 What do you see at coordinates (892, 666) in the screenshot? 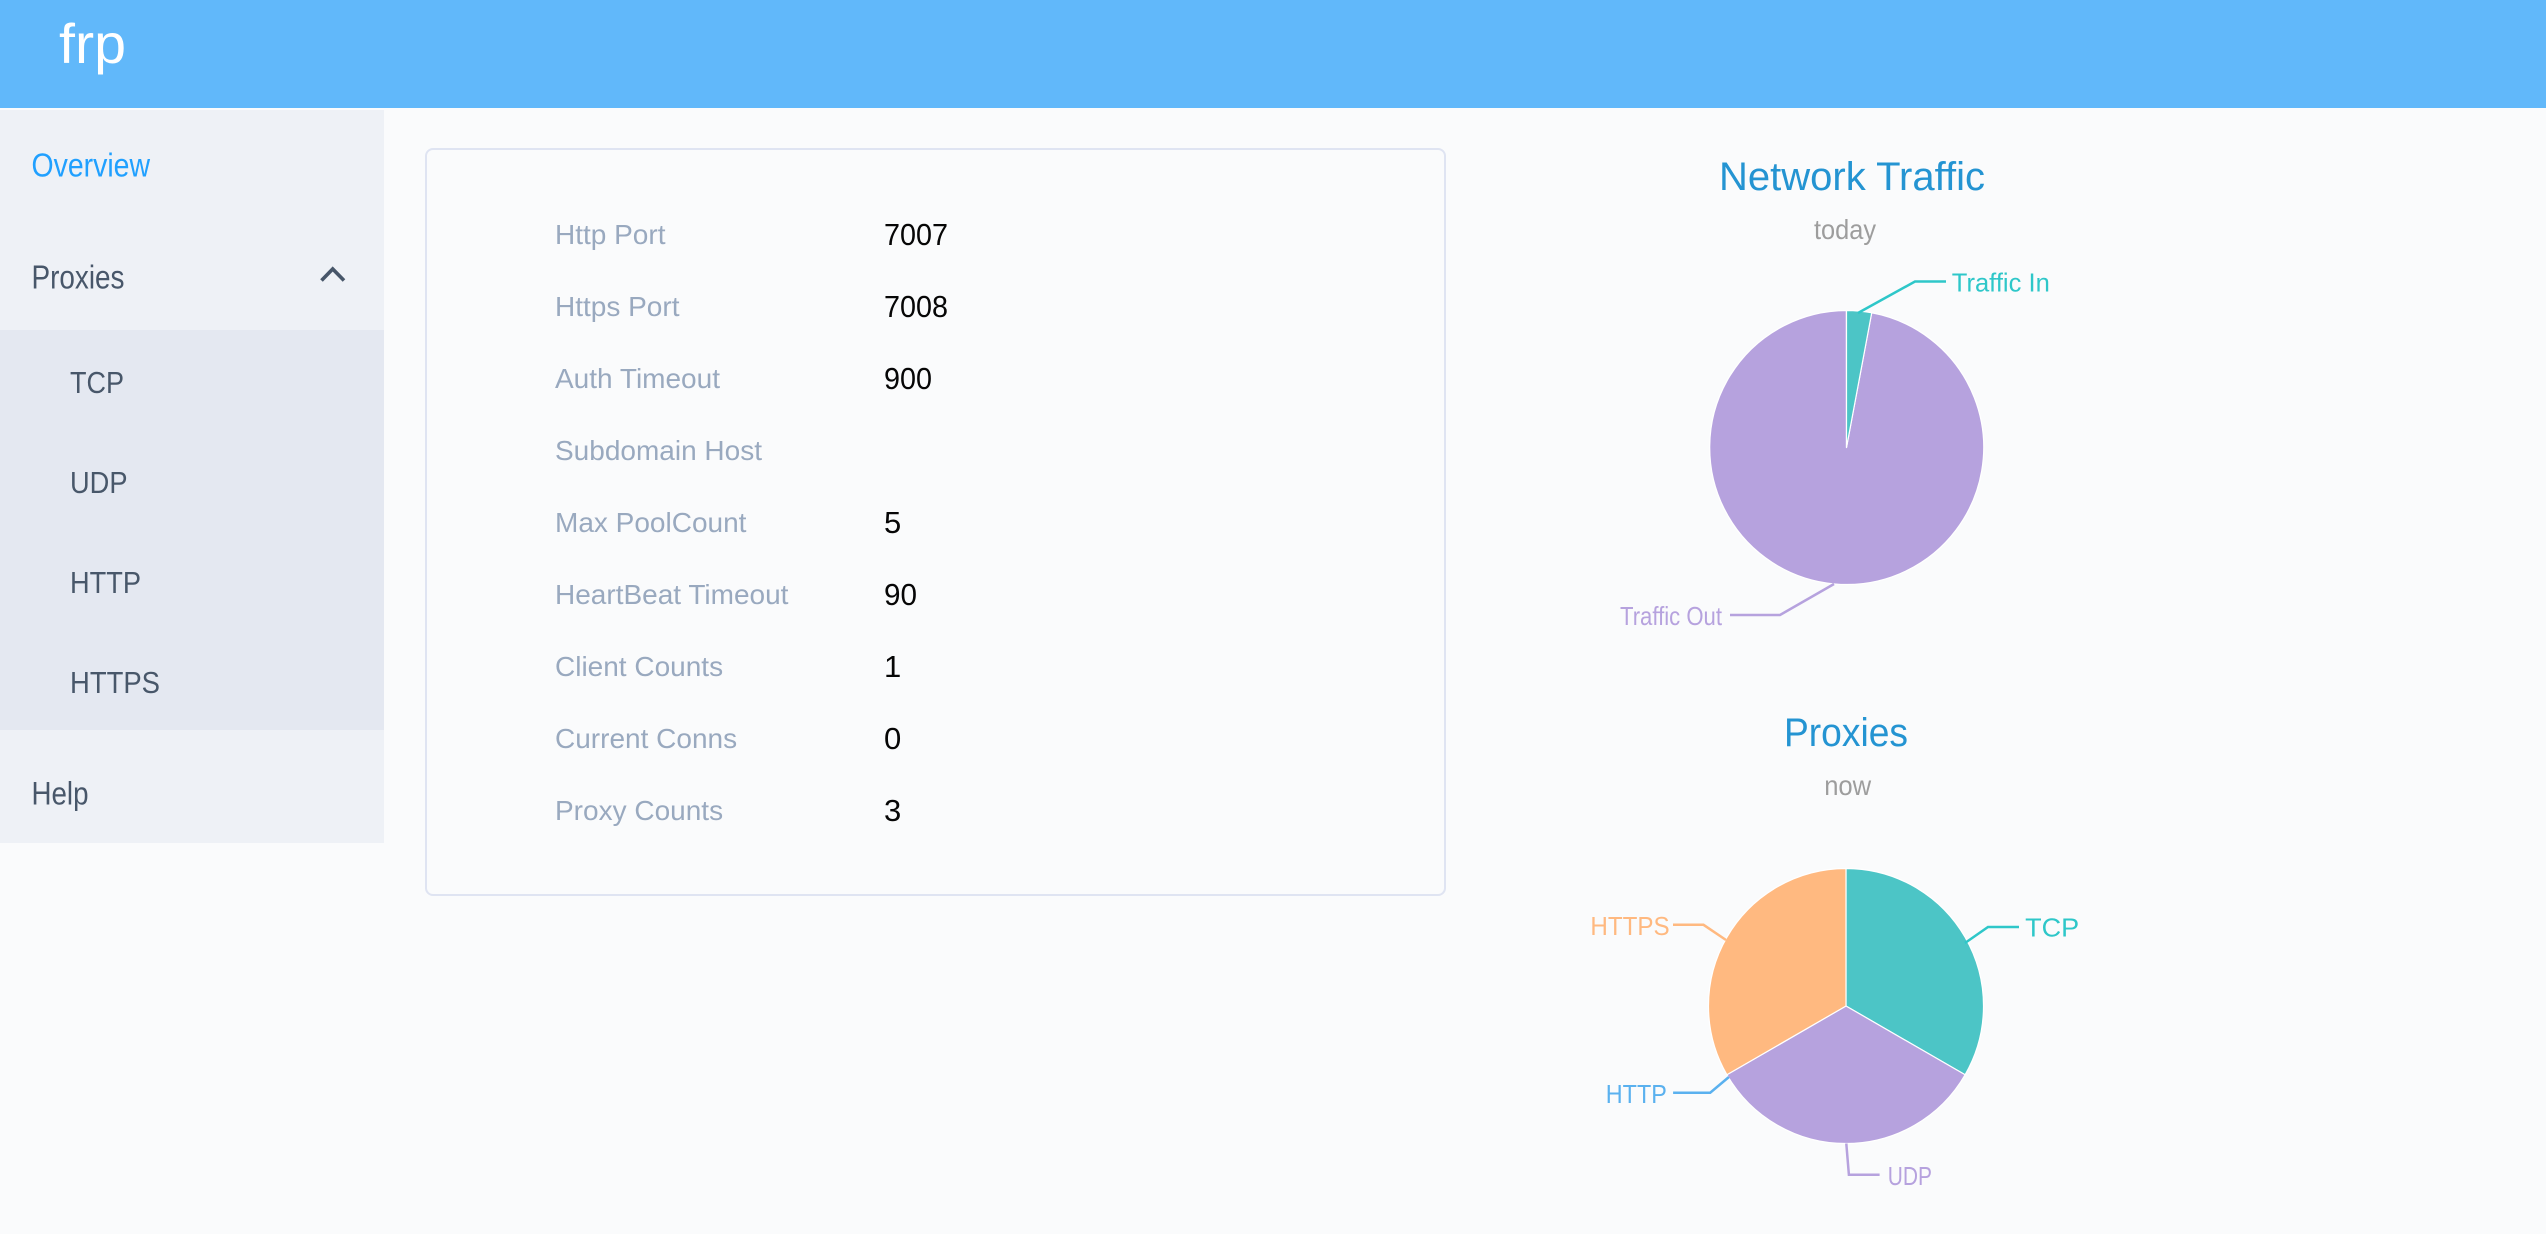
I see `svg-text: 1` at bounding box center [892, 666].